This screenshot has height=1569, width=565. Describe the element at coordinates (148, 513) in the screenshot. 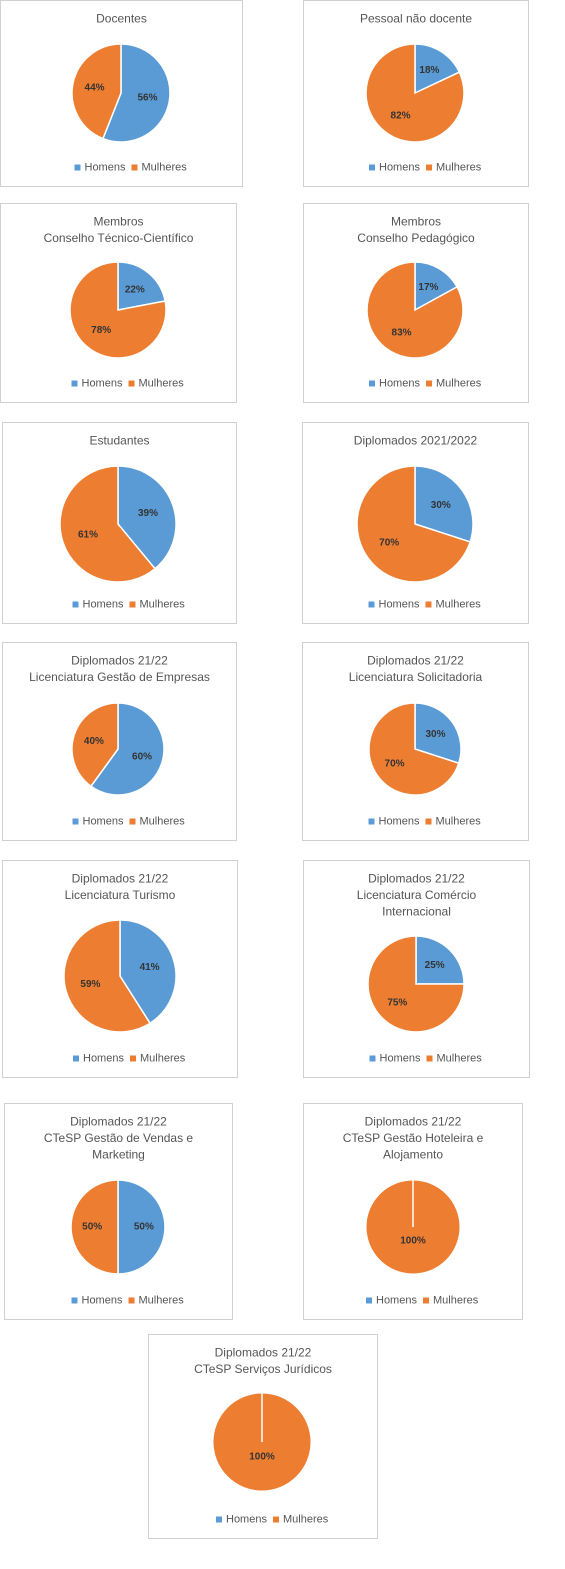

I see `data-label: 39%` at that location.